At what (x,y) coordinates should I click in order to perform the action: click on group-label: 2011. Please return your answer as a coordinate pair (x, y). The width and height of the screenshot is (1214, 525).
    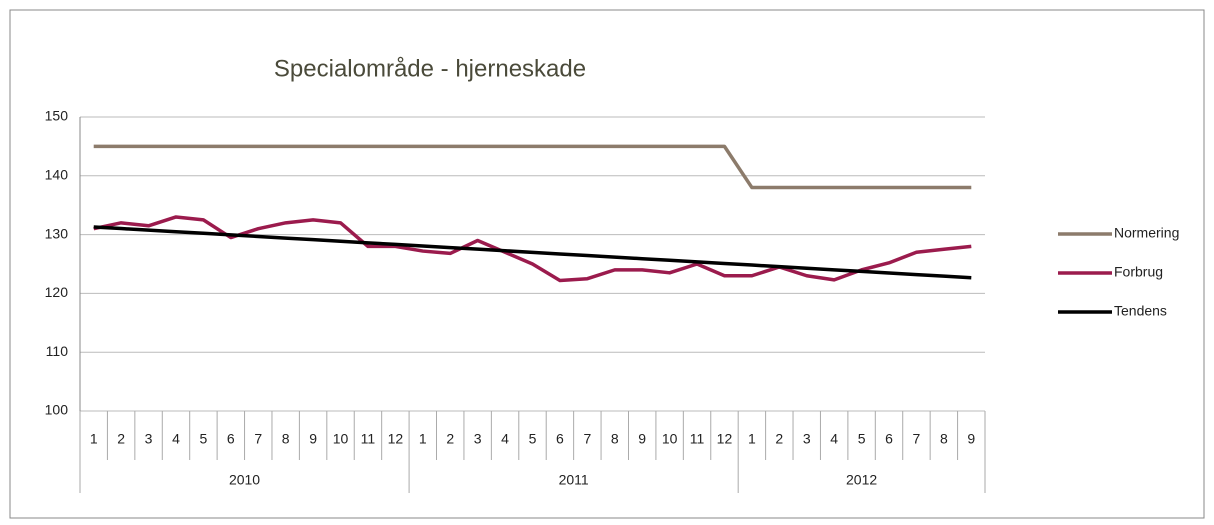
    Looking at the image, I should click on (574, 480).